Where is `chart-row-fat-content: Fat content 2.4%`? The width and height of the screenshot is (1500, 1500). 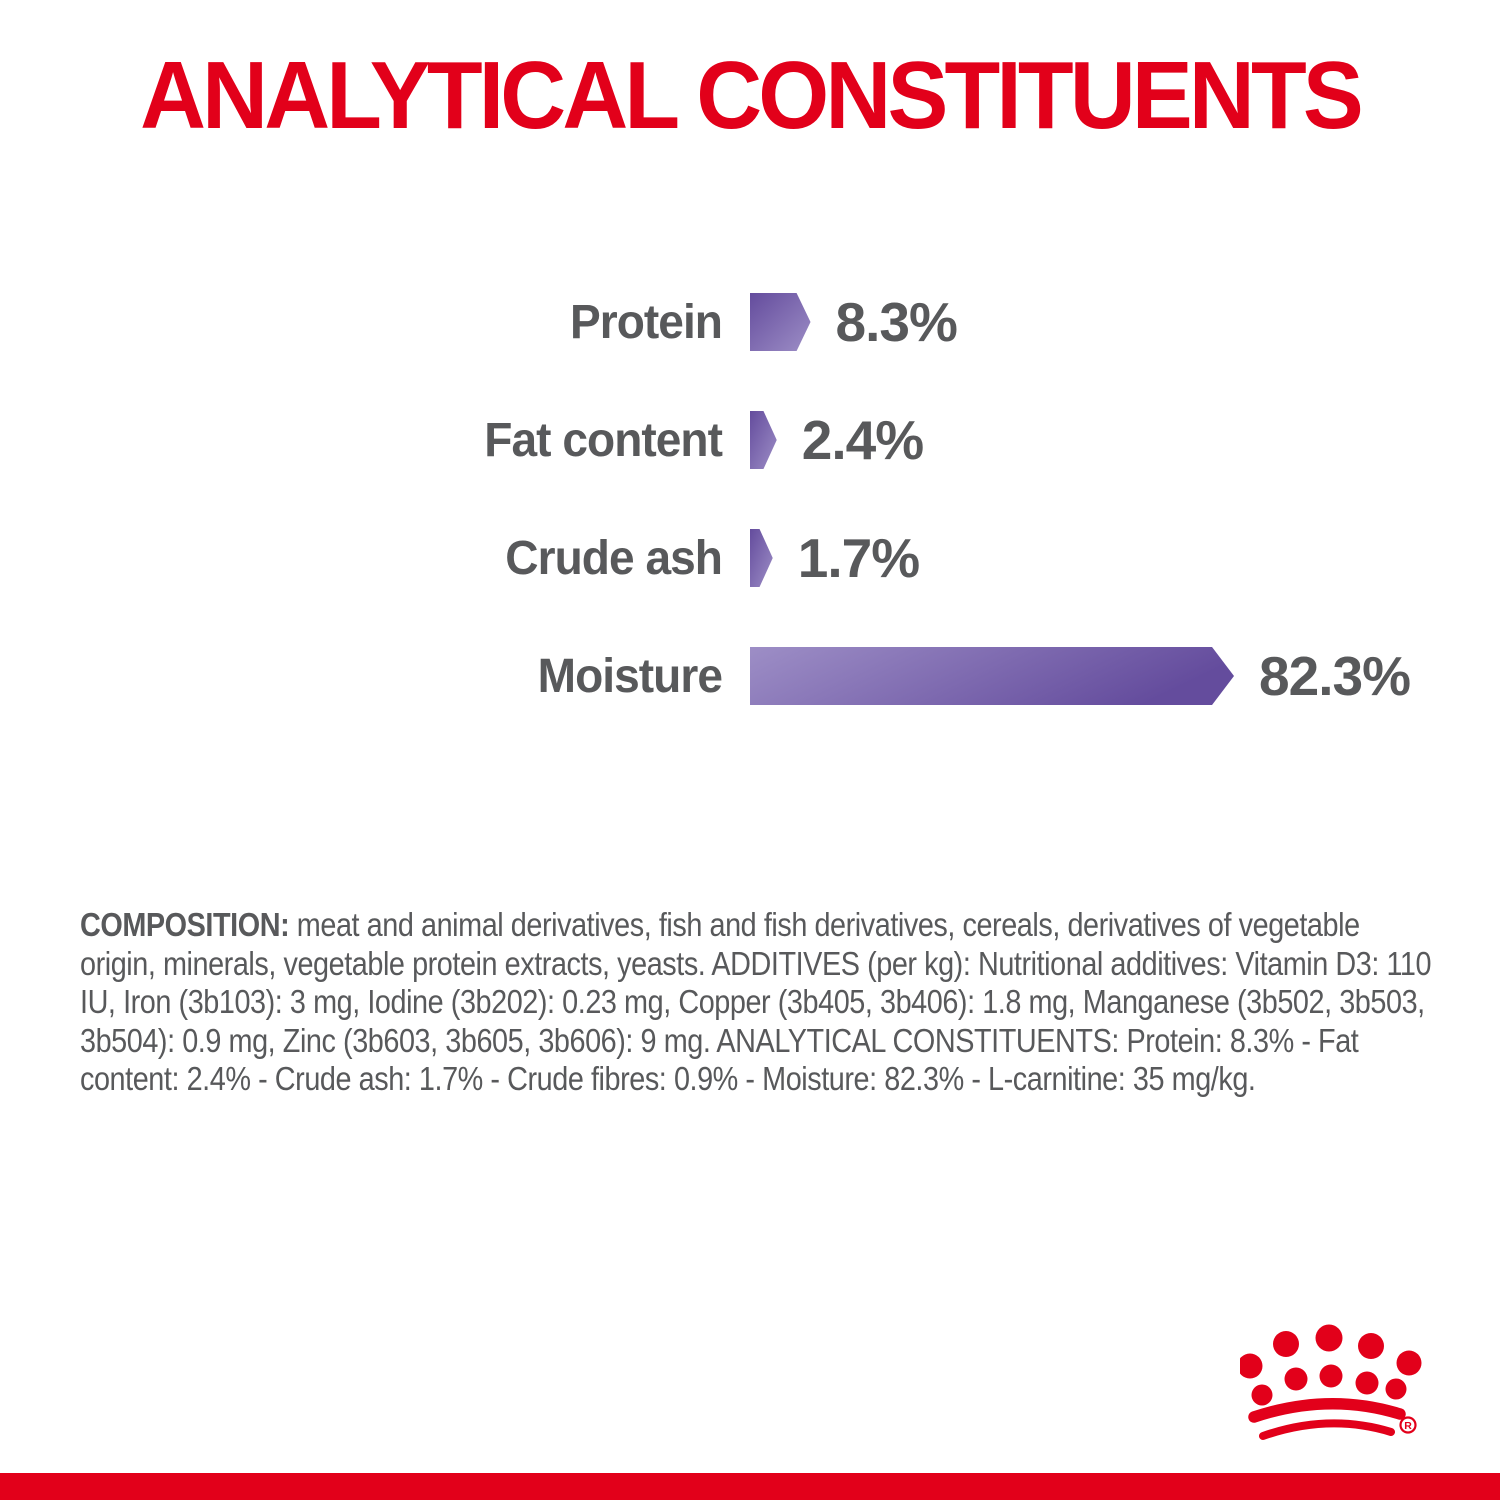 chart-row-fat-content: Fat content 2.4% is located at coordinates (750, 440).